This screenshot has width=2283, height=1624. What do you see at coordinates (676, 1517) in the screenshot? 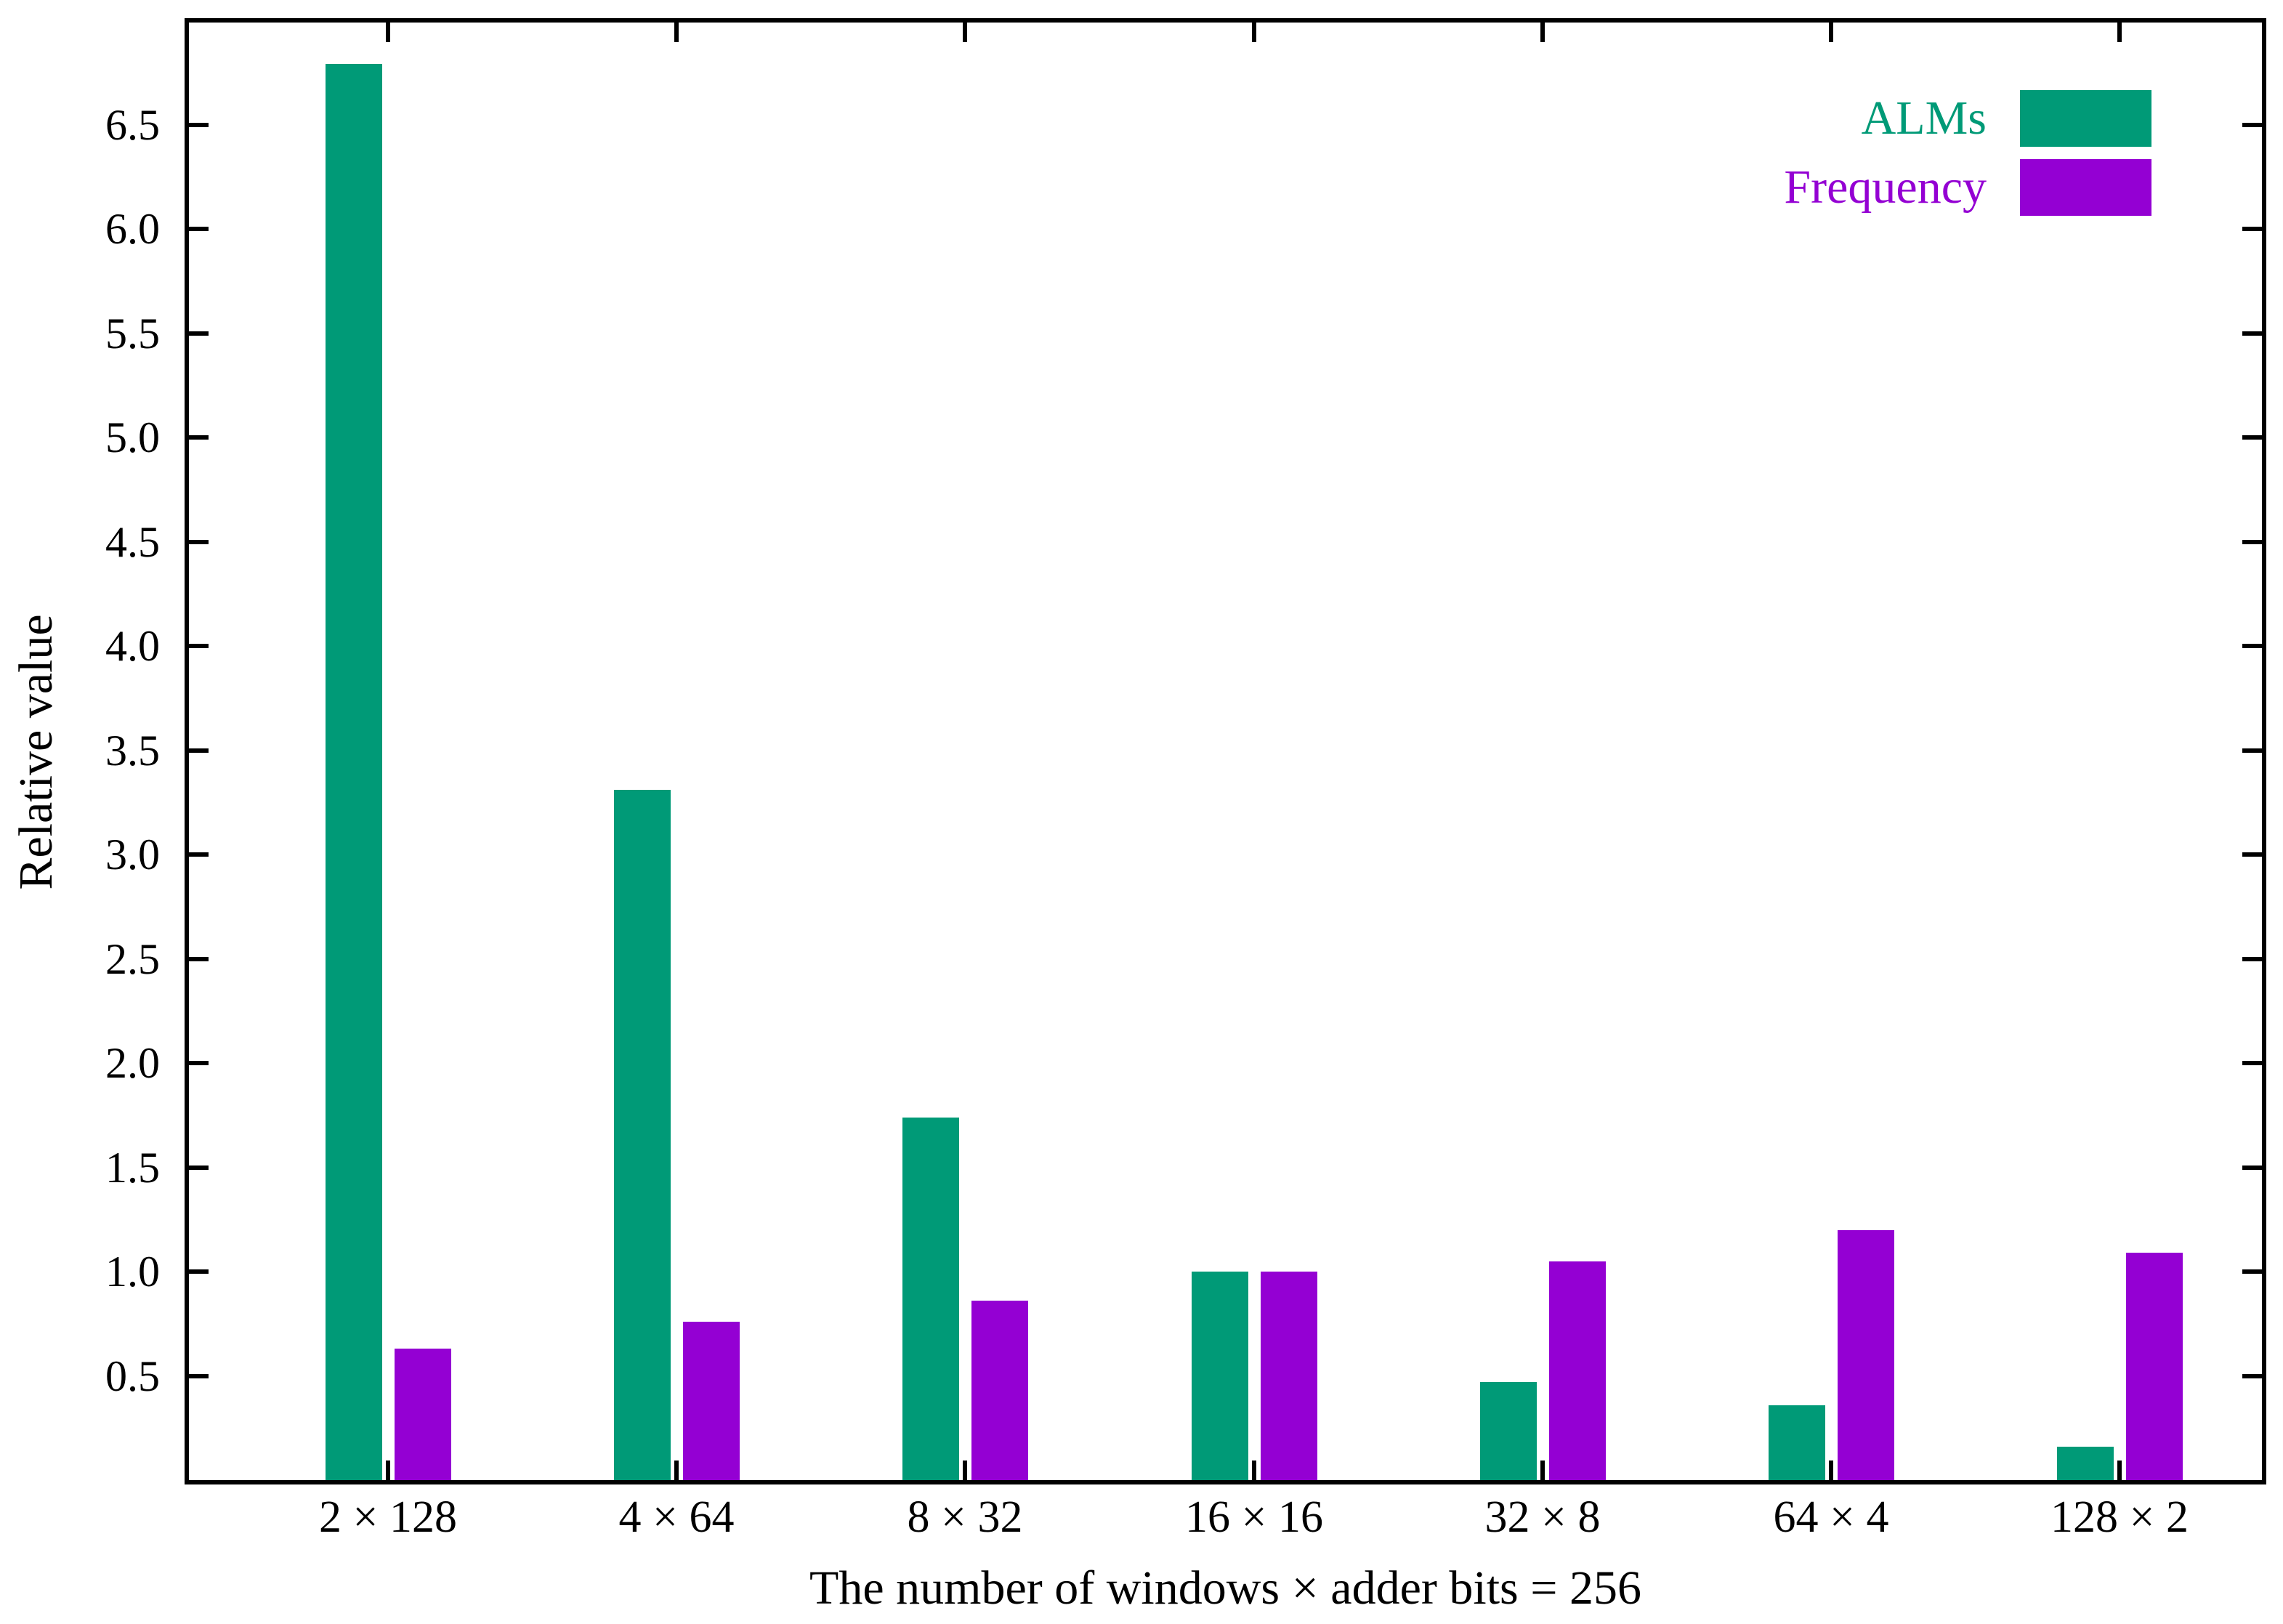
I see `x-tick-label: 4 × 64` at bounding box center [676, 1517].